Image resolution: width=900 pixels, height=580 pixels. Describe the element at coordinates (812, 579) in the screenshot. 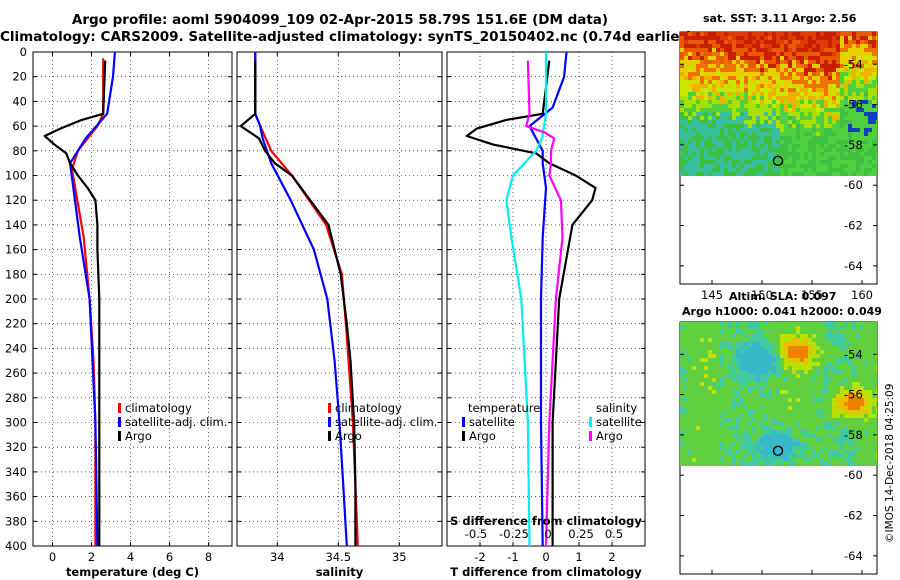

I see `map-lon-label: 155` at that location.